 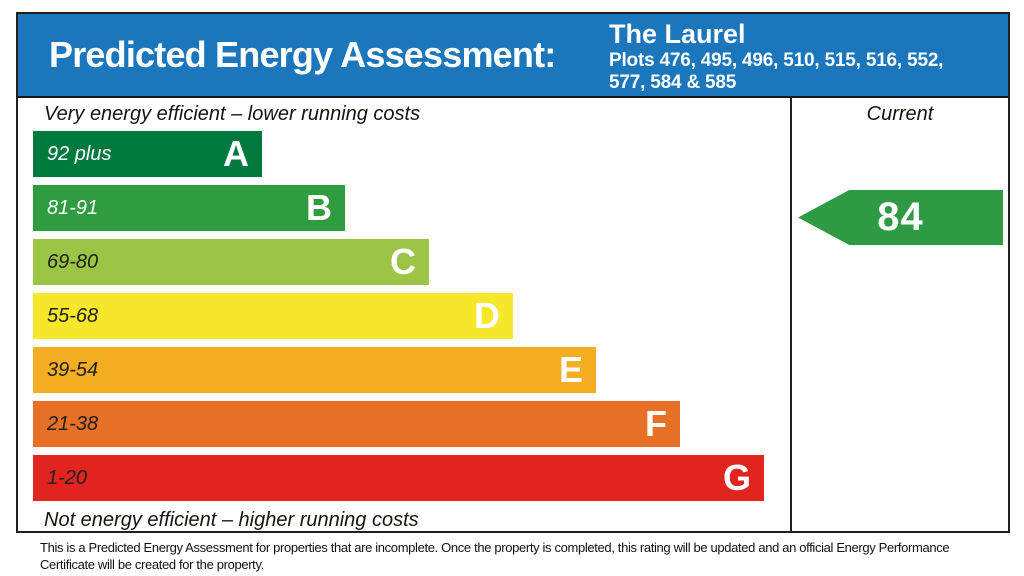 I want to click on band-row-c: 69-80 C, so click(x=411, y=262).